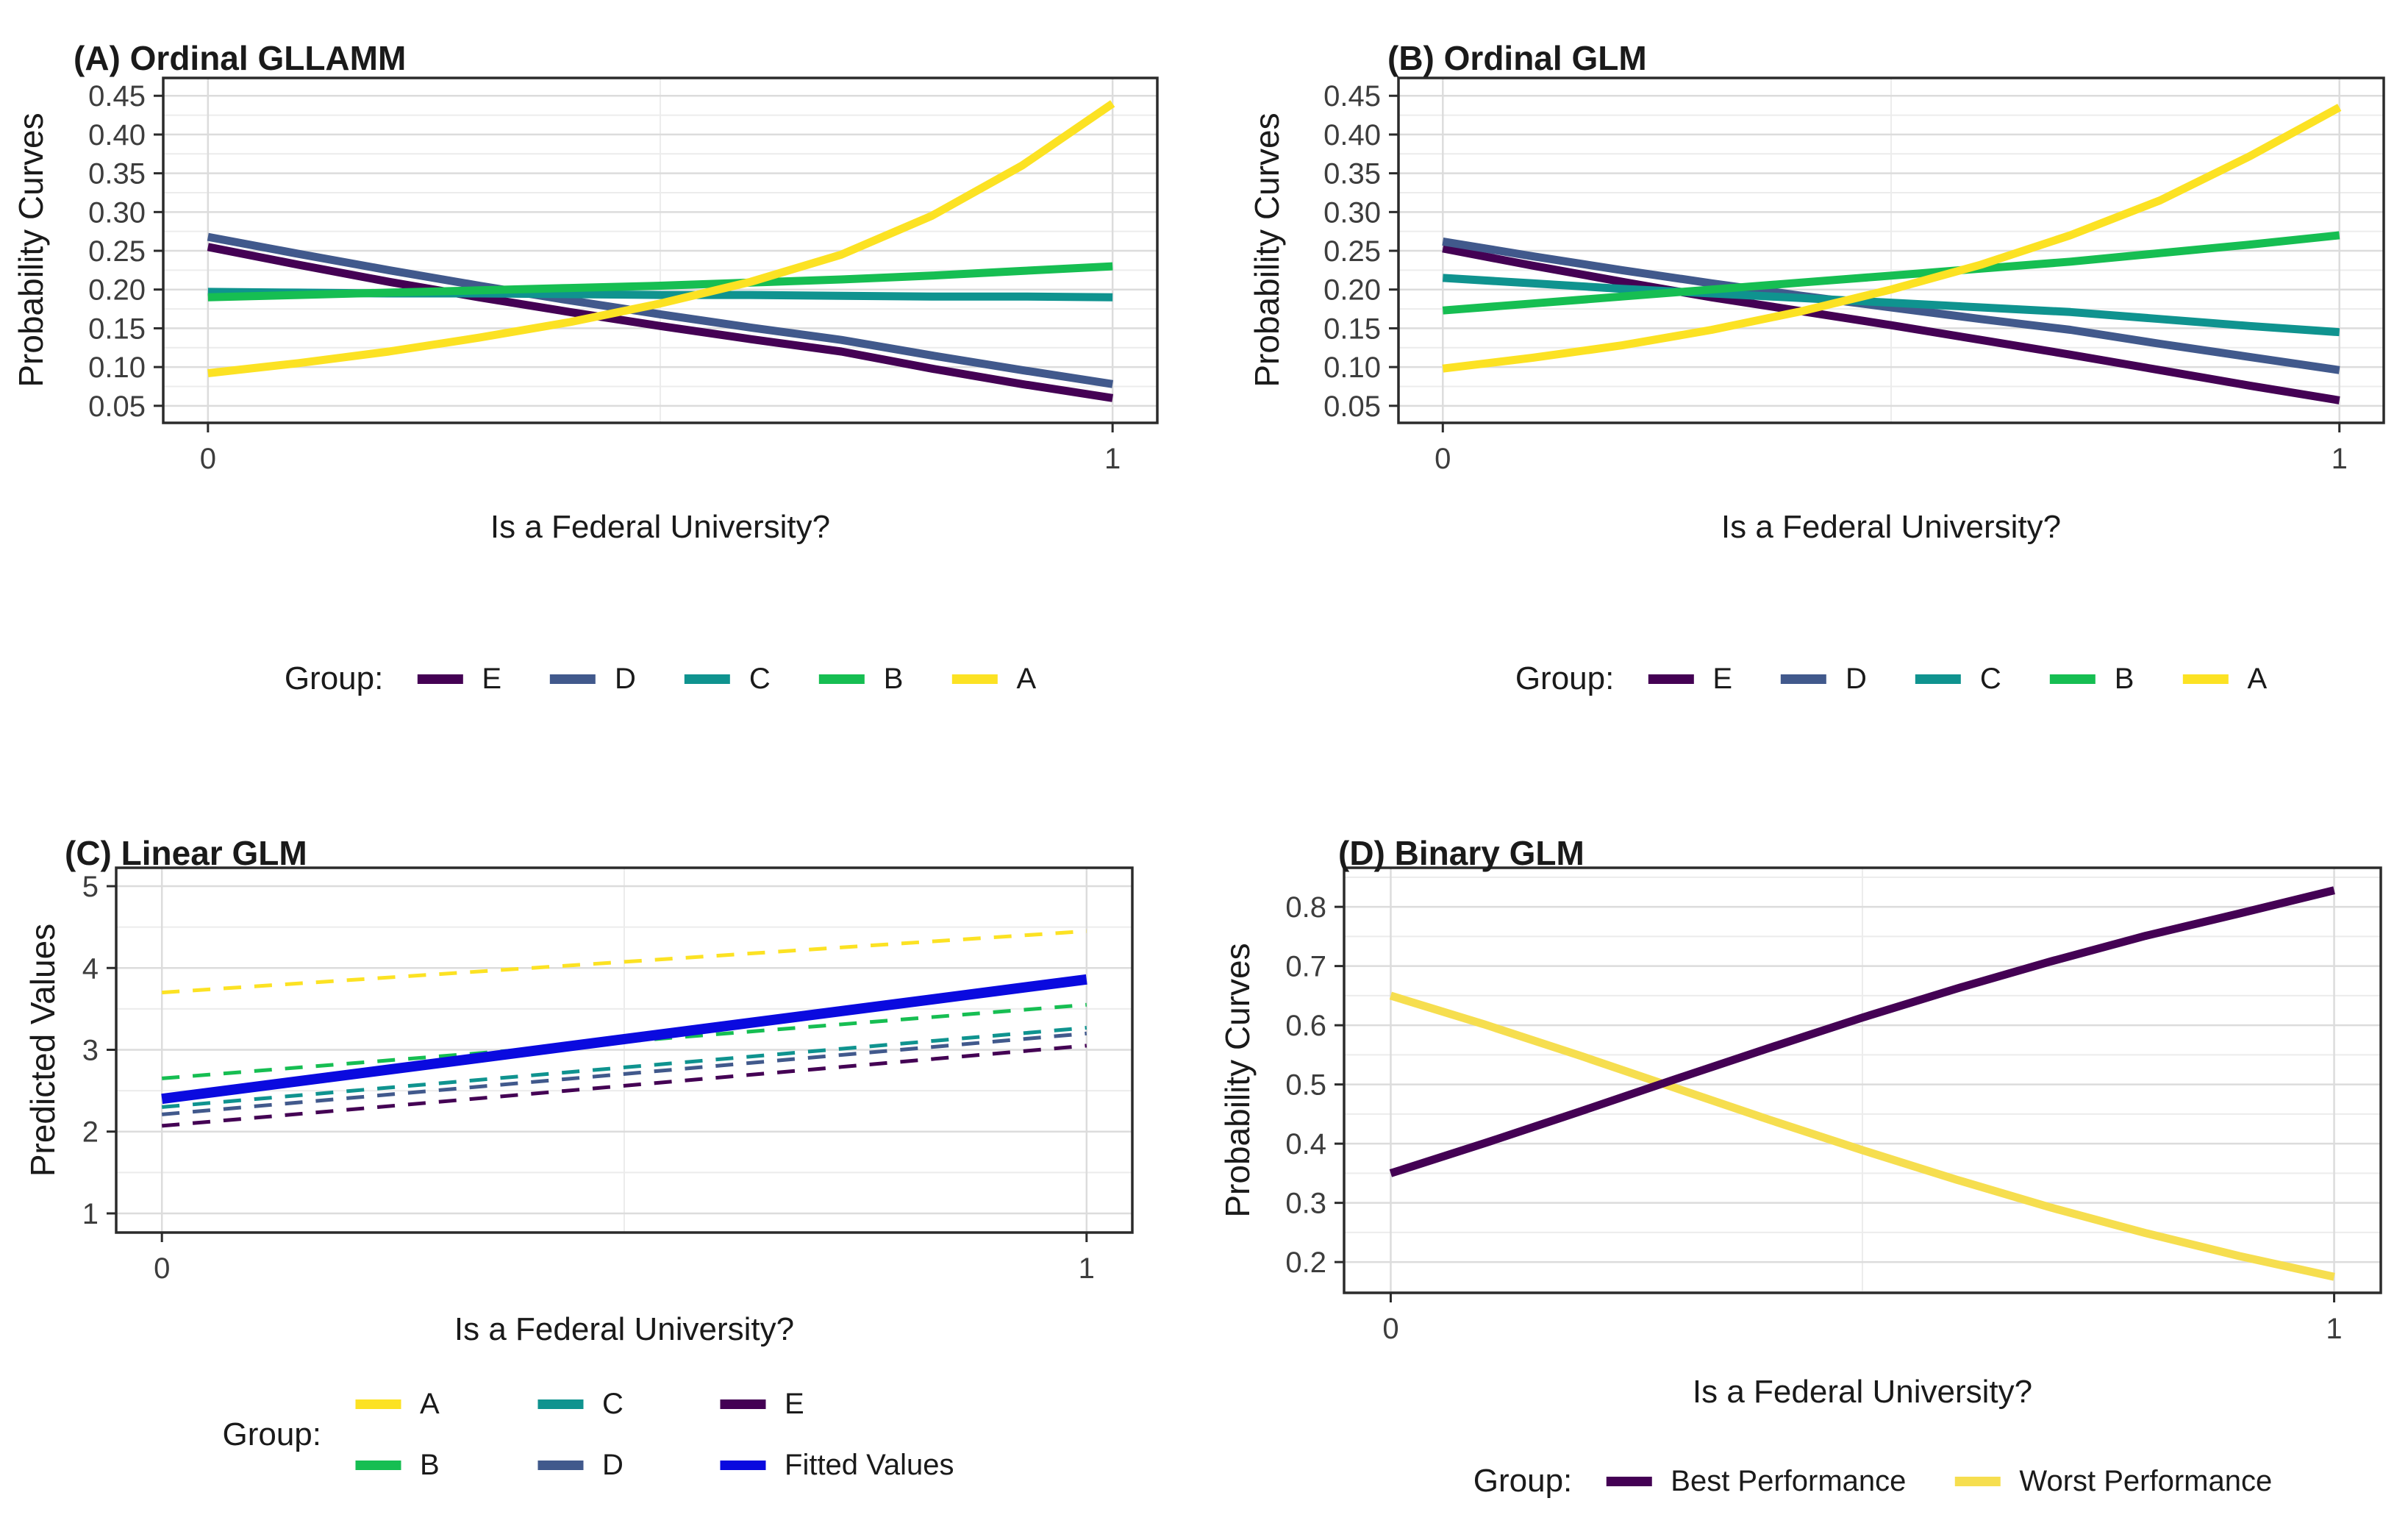 This screenshot has width=2408, height=1537. I want to click on y-tick-label: 0.8, so click(1306, 907).